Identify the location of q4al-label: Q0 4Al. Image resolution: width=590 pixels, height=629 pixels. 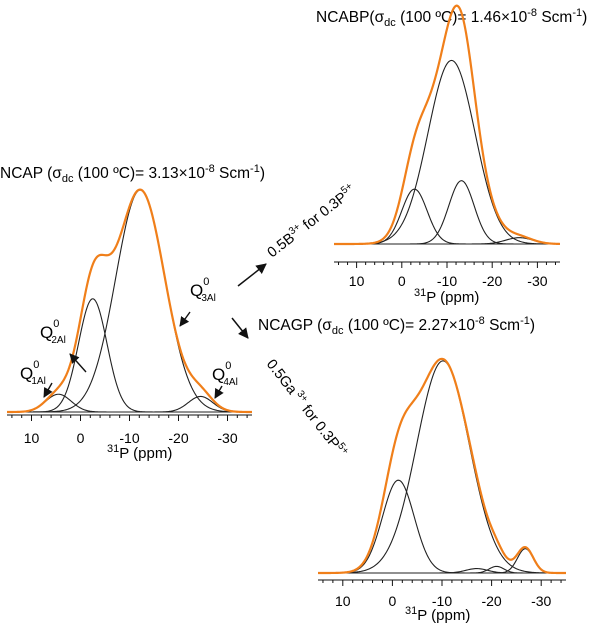
(225, 374).